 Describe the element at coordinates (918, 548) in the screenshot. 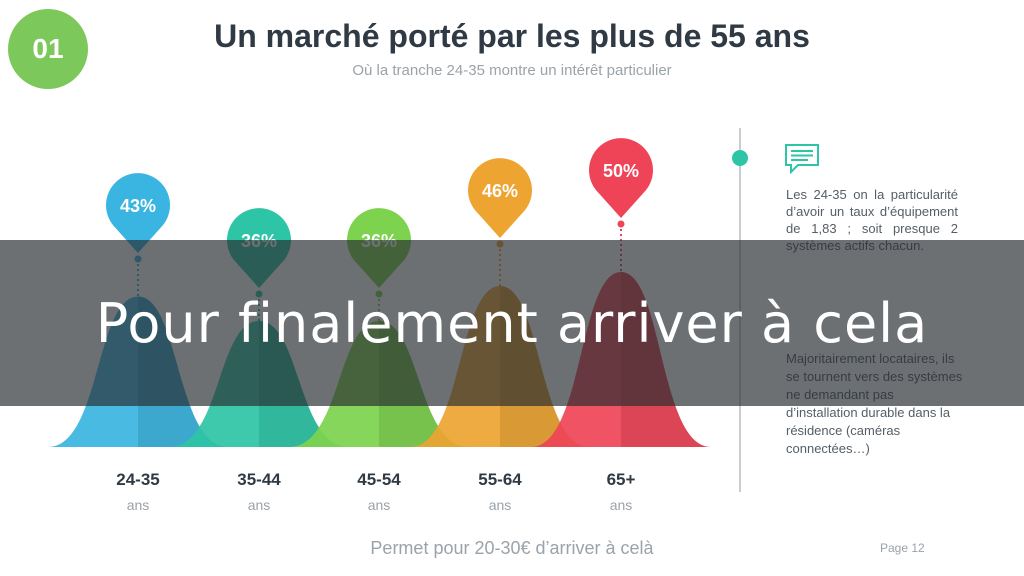

I see `page-number-value: 12` at that location.